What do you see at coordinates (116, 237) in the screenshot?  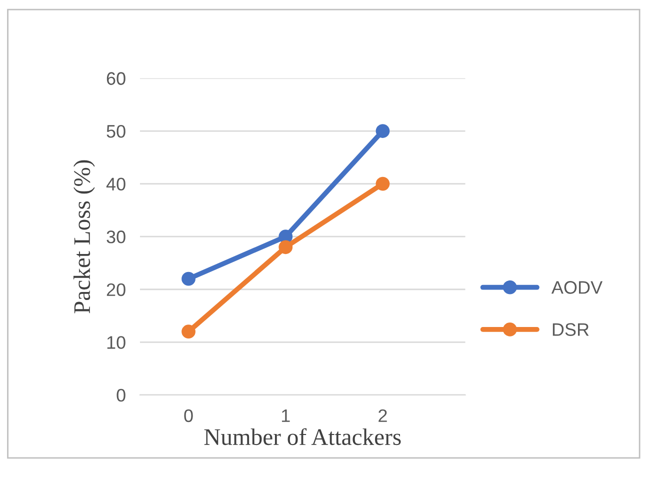 I see `y-tick-label: 30` at bounding box center [116, 237].